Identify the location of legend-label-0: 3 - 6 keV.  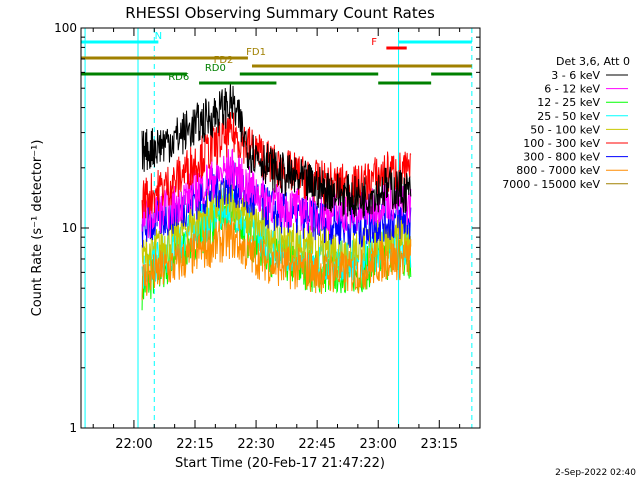
(575, 75).